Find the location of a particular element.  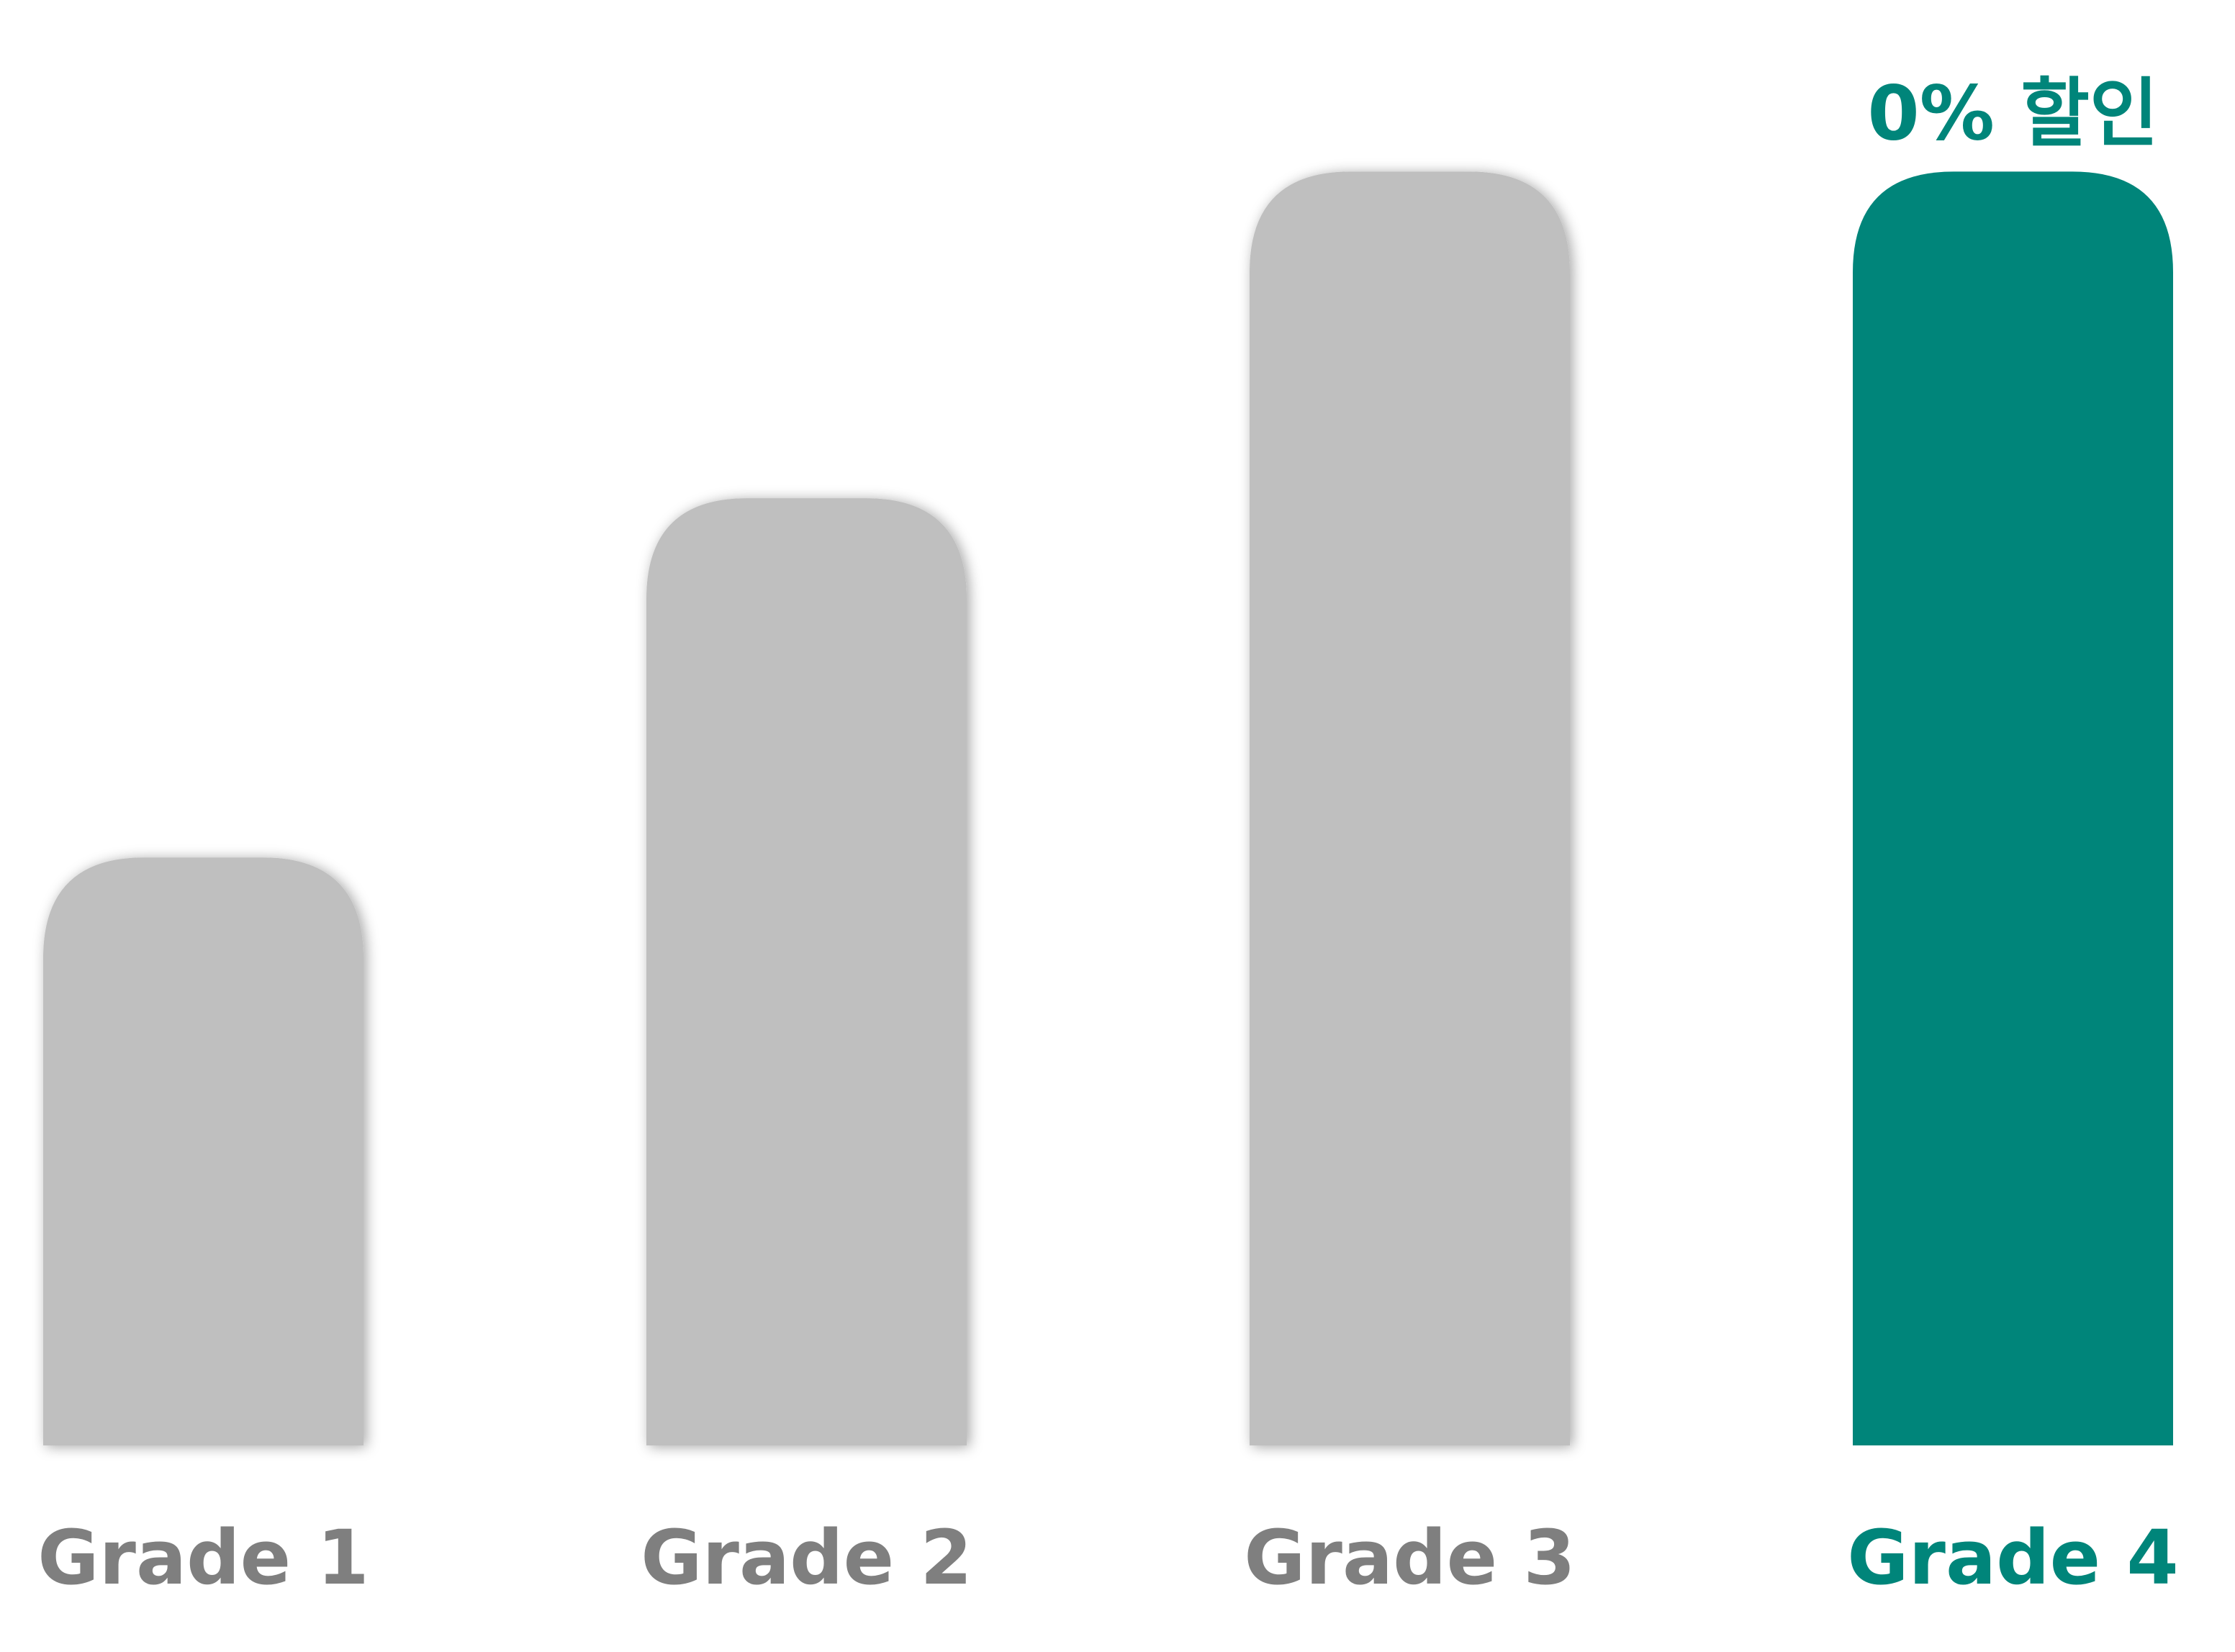

data-labels: 0% 할인 is located at coordinates (2012, 113).